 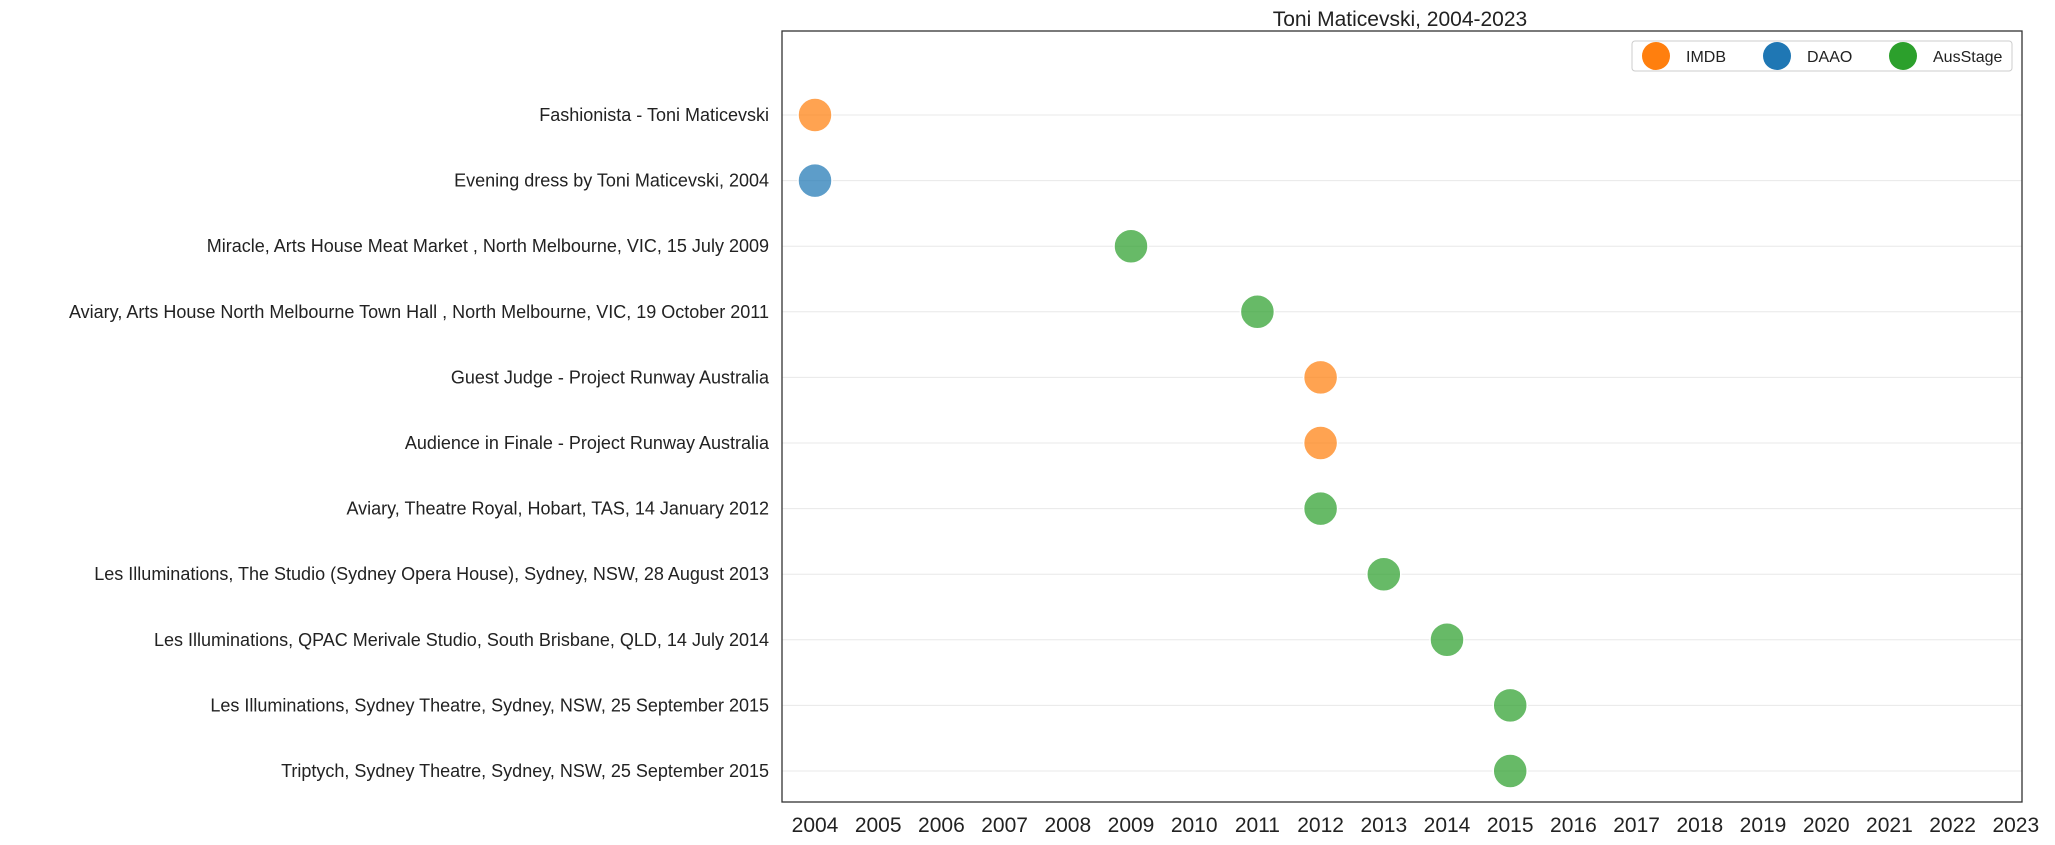 What do you see at coordinates (1829, 57) in the screenshot?
I see `legend-label-daao: DAAO` at bounding box center [1829, 57].